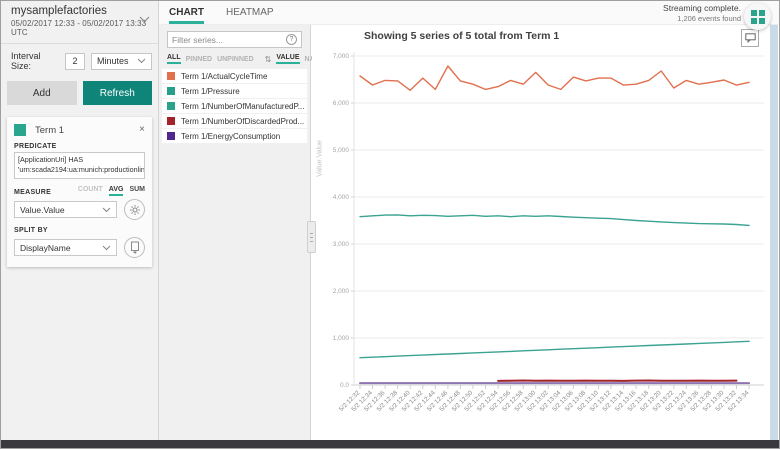 Image resolution: width=780 pixels, height=449 pixels. Describe the element at coordinates (231, 136) in the screenshot. I see `series-label: Term 1/EnergyConsumption` at that location.